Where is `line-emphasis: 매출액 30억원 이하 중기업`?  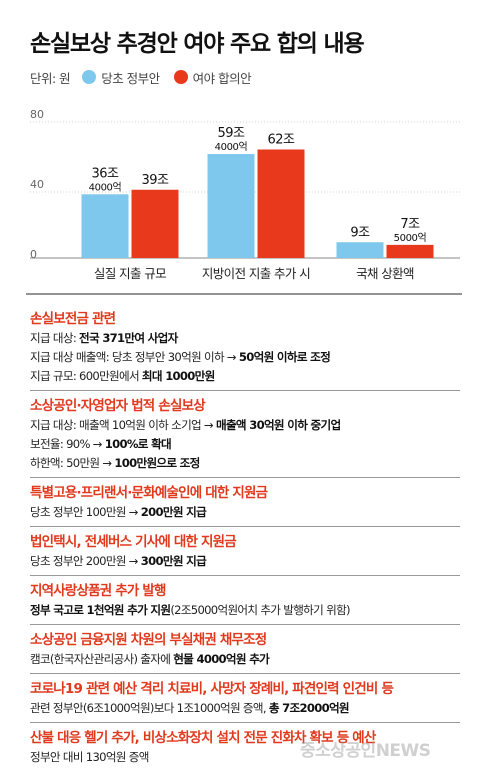 line-emphasis: 매출액 30억원 이하 중기업 is located at coordinates (278, 425).